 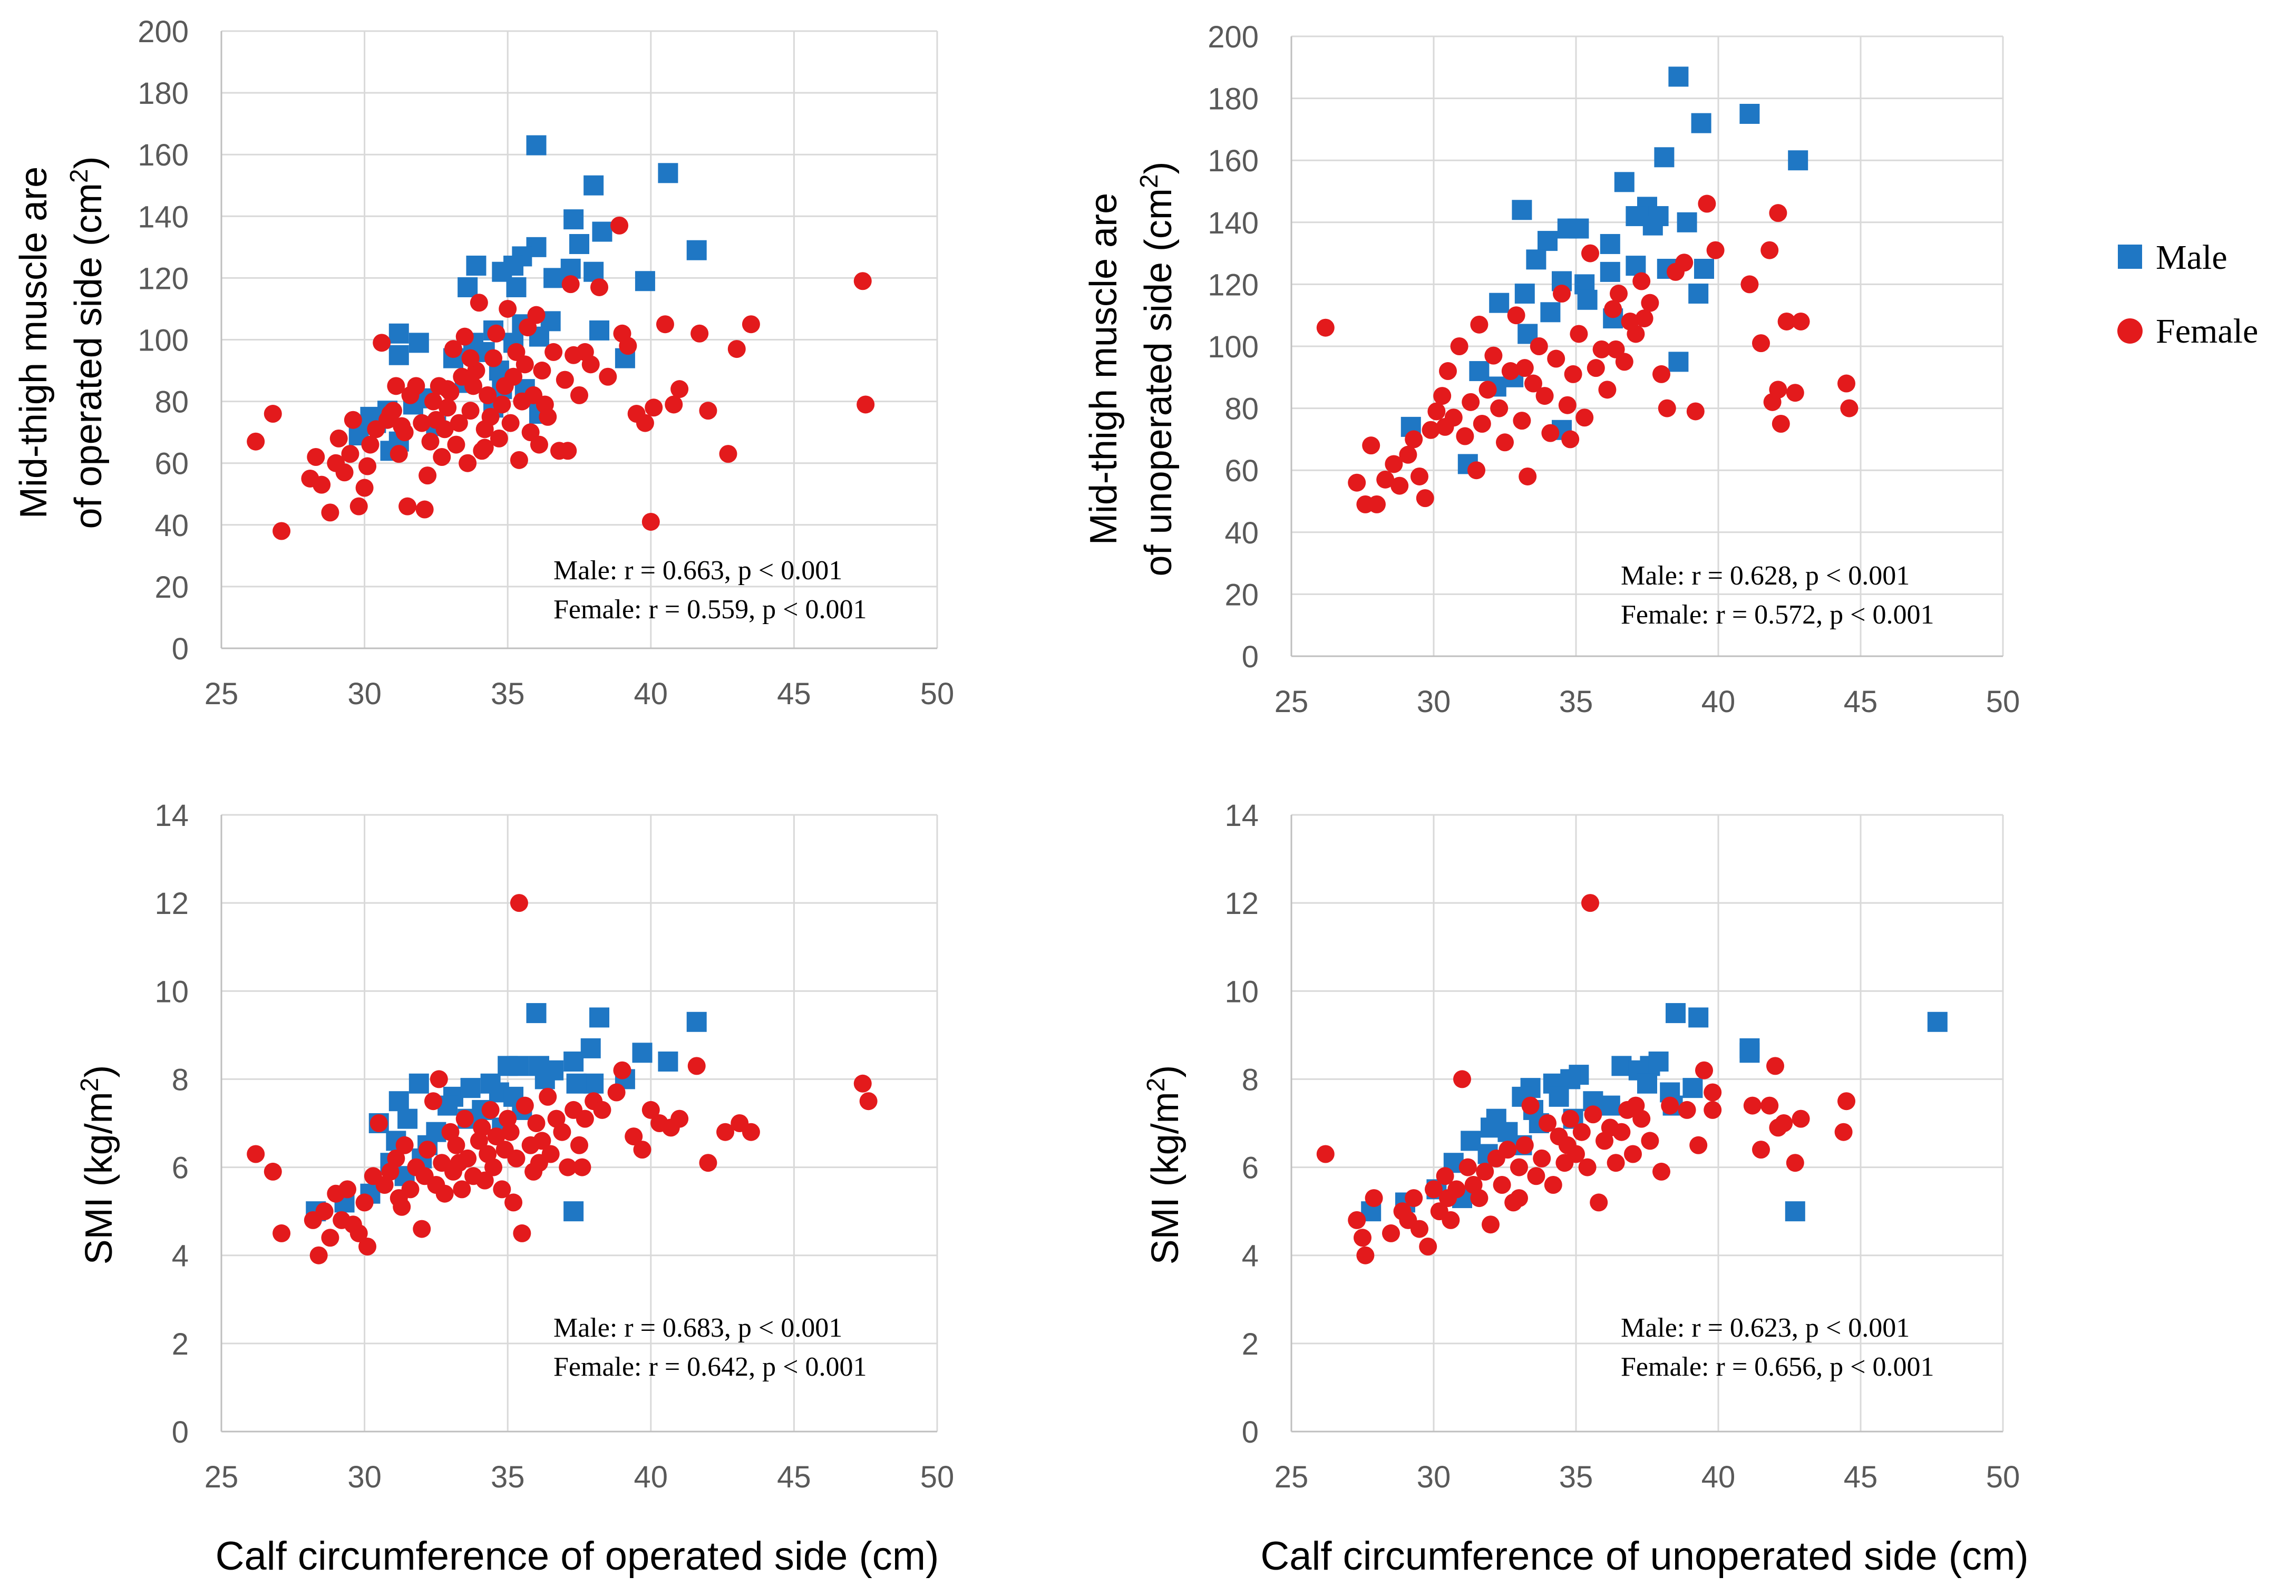 What do you see at coordinates (1250, 347) in the screenshot?
I see `y-axis-top-right: 0 20 40 60 80 100 120 140 160 180 200` at bounding box center [1250, 347].